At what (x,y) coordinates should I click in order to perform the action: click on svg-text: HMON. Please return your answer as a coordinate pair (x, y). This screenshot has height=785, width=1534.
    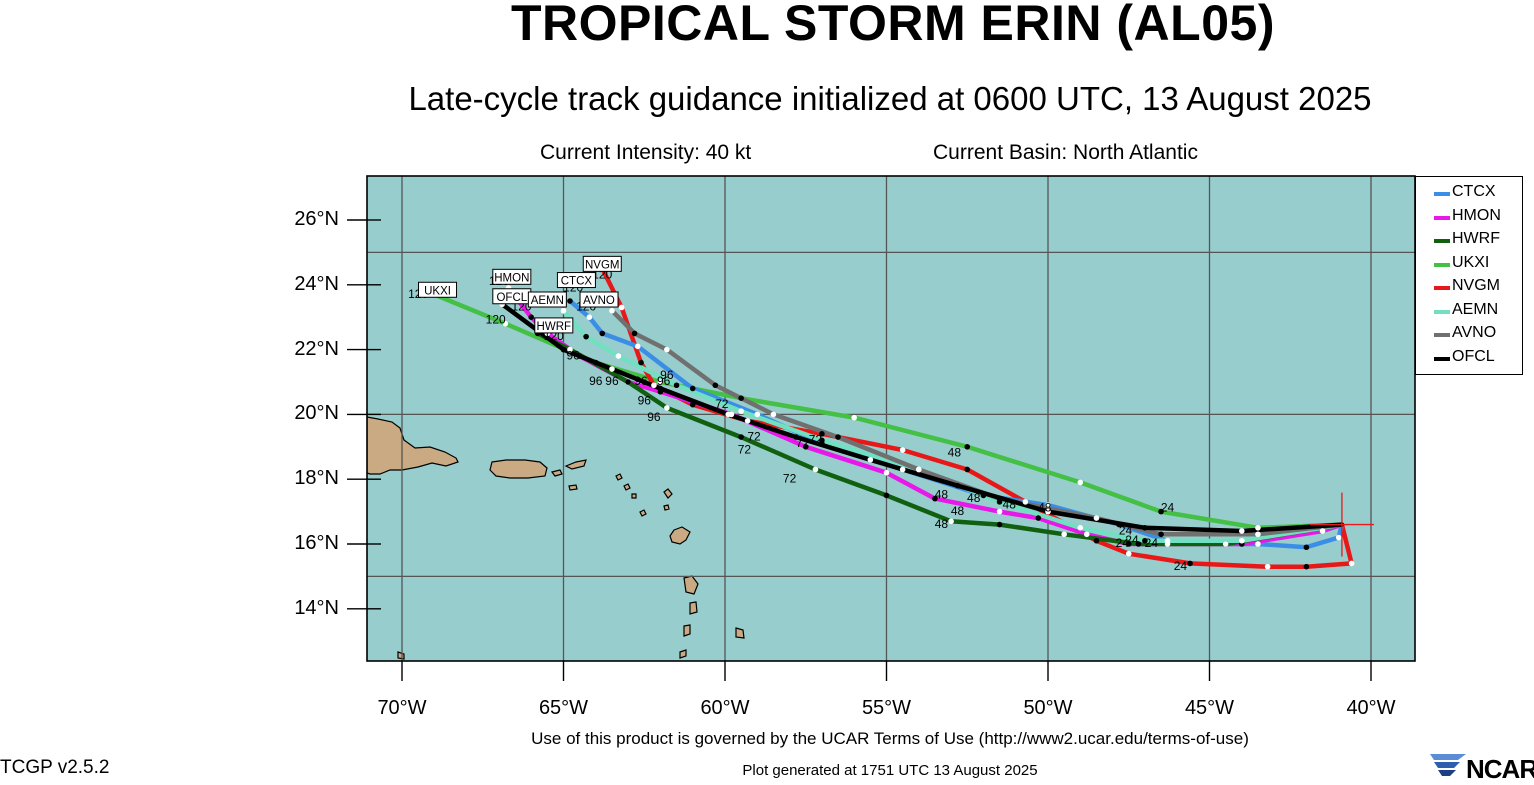
    Looking at the image, I should click on (511, 278).